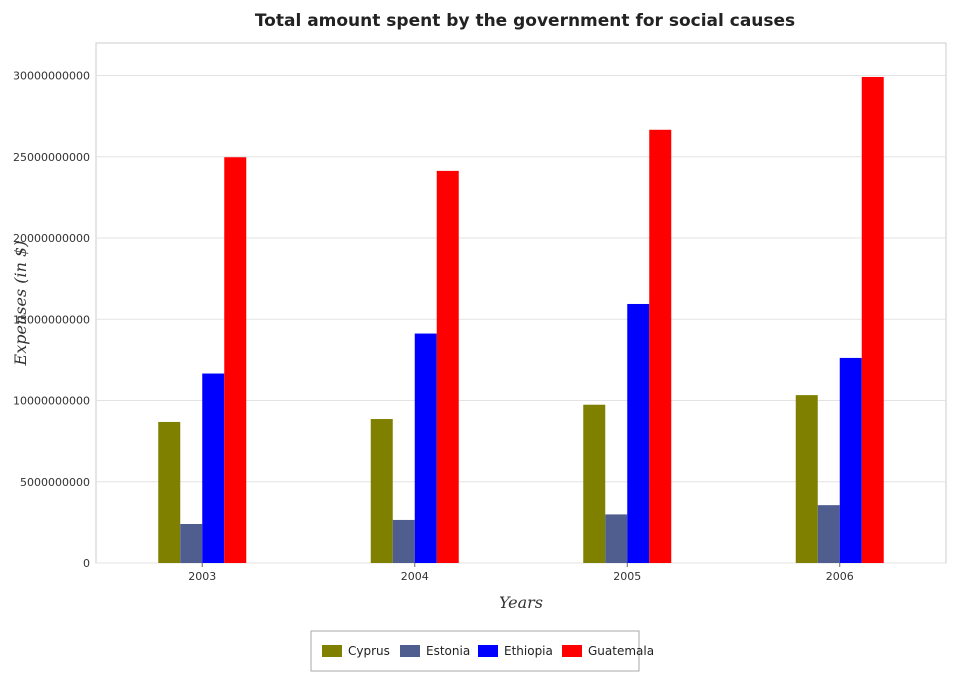  What do you see at coordinates (202, 576) in the screenshot?
I see `x-tick-label: 2003` at bounding box center [202, 576].